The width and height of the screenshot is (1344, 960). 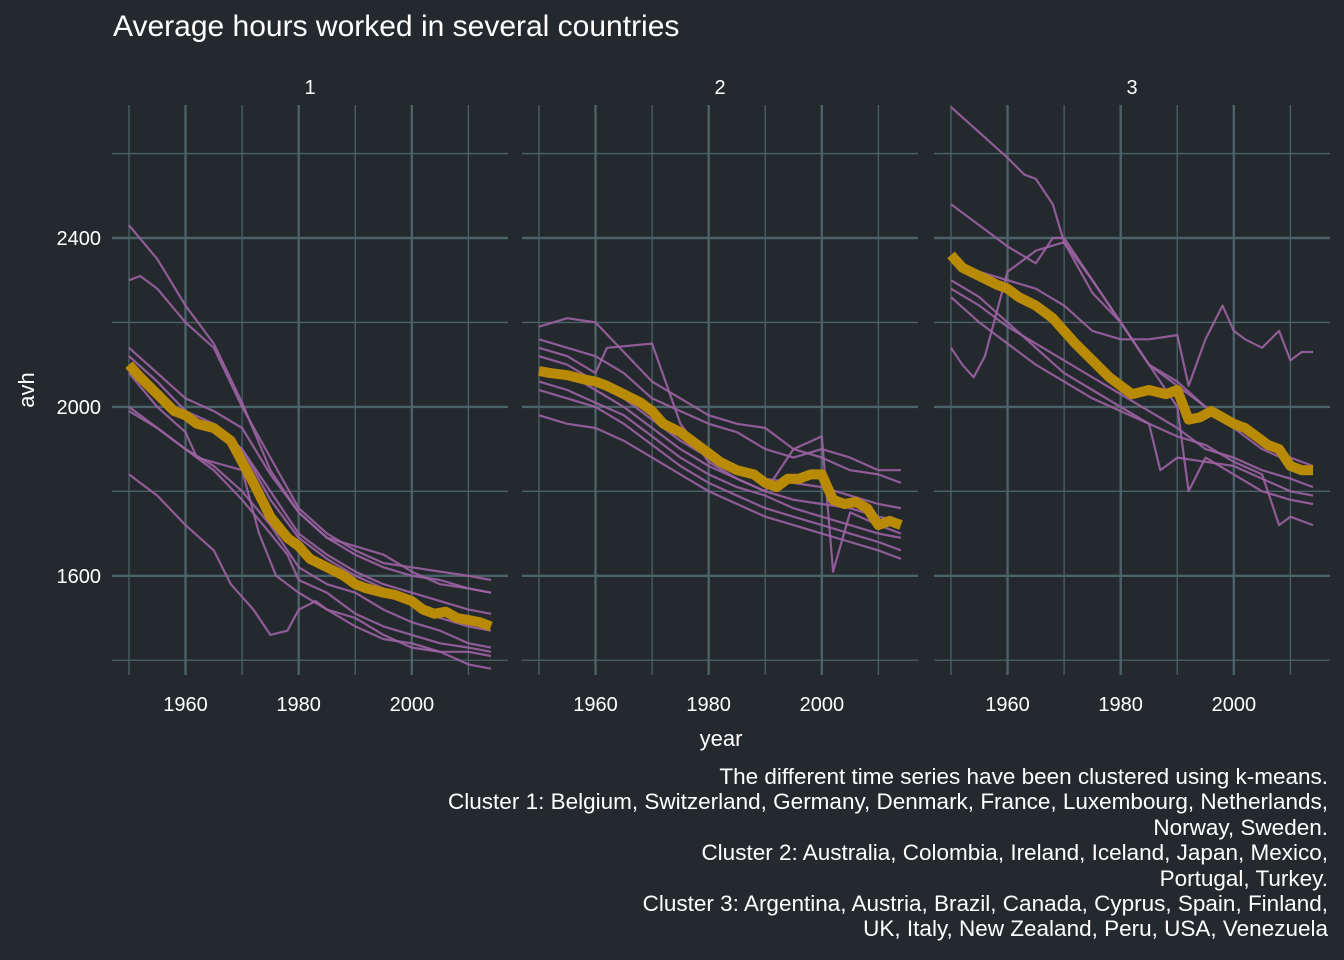 What do you see at coordinates (719, 88) in the screenshot?
I see `facet-label: 2` at bounding box center [719, 88].